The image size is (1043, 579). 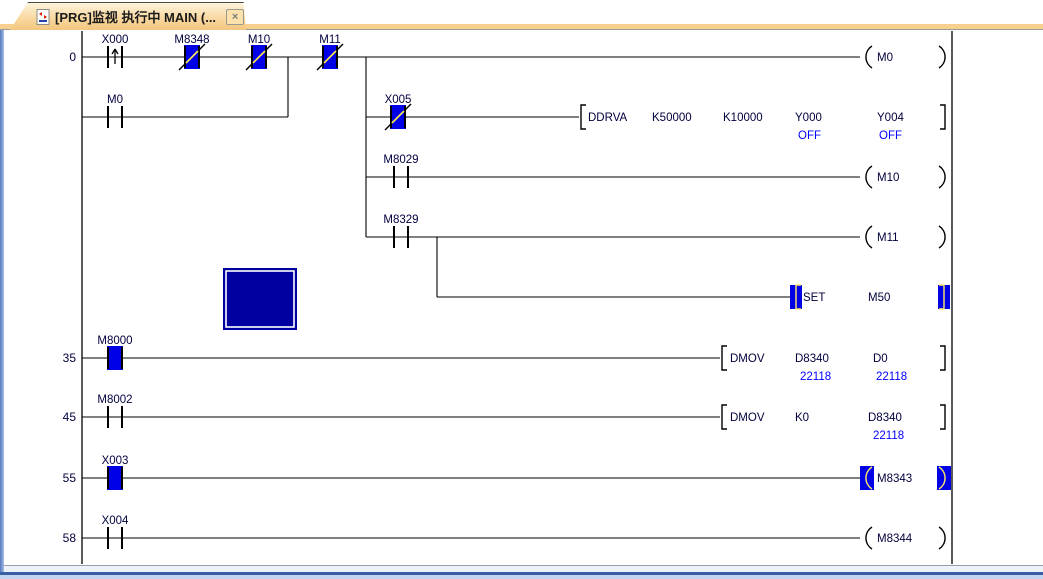 I want to click on svg-text: M8329, so click(x=400, y=220).